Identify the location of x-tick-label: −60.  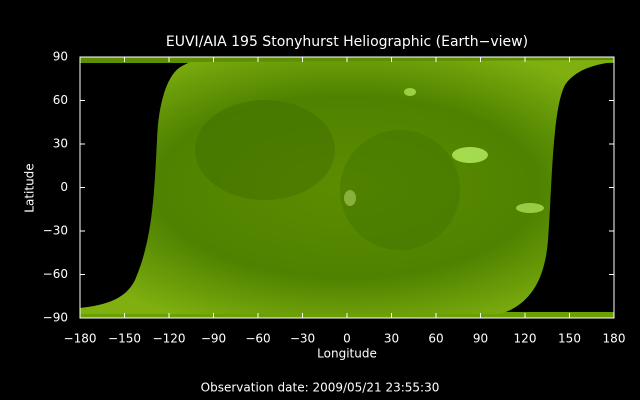
(257, 339).